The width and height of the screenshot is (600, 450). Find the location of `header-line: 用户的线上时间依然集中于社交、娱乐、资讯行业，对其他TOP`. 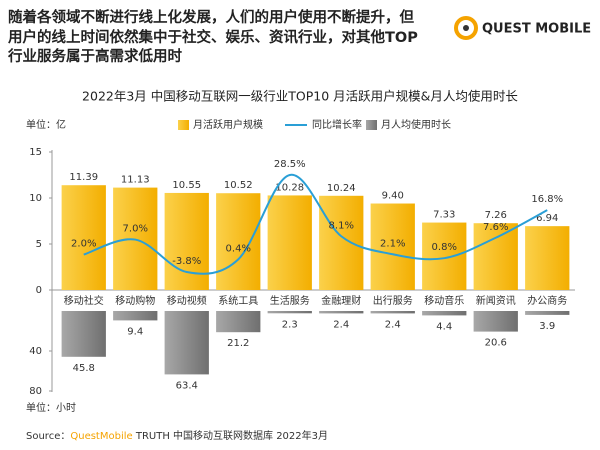

header-line: 用户的线上时间依然集中于社交、娱乐、资讯行业，对其他TOP is located at coordinates (213, 37).